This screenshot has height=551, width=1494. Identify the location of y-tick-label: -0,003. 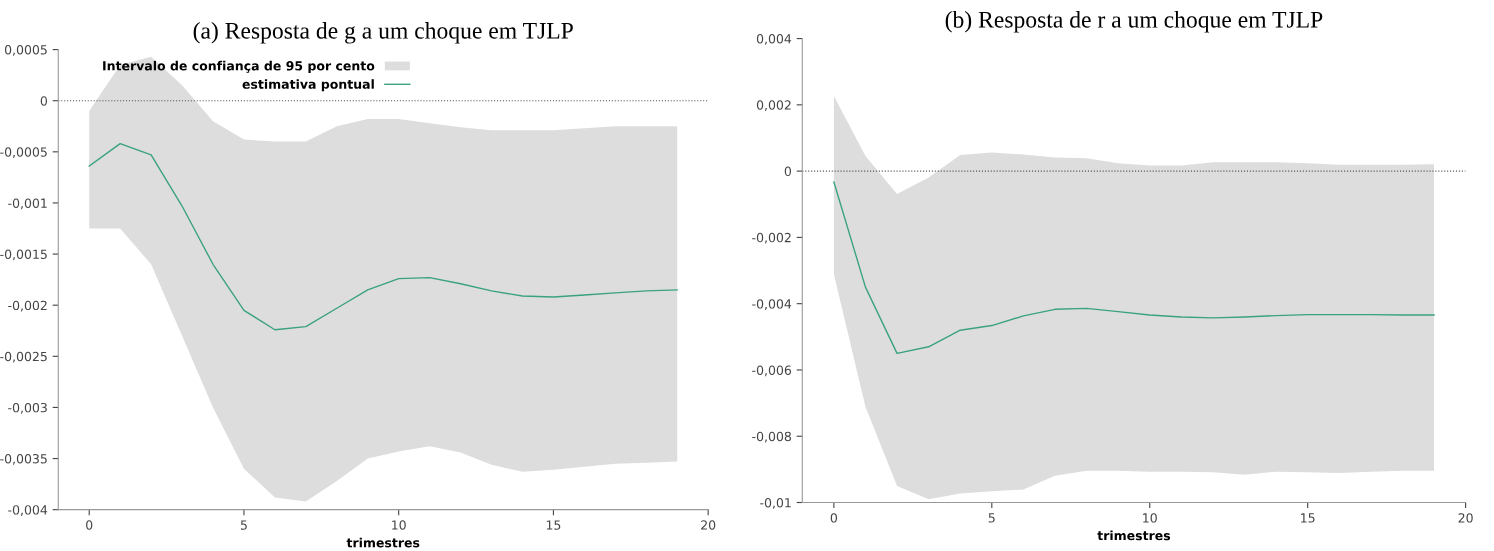
(27, 408).